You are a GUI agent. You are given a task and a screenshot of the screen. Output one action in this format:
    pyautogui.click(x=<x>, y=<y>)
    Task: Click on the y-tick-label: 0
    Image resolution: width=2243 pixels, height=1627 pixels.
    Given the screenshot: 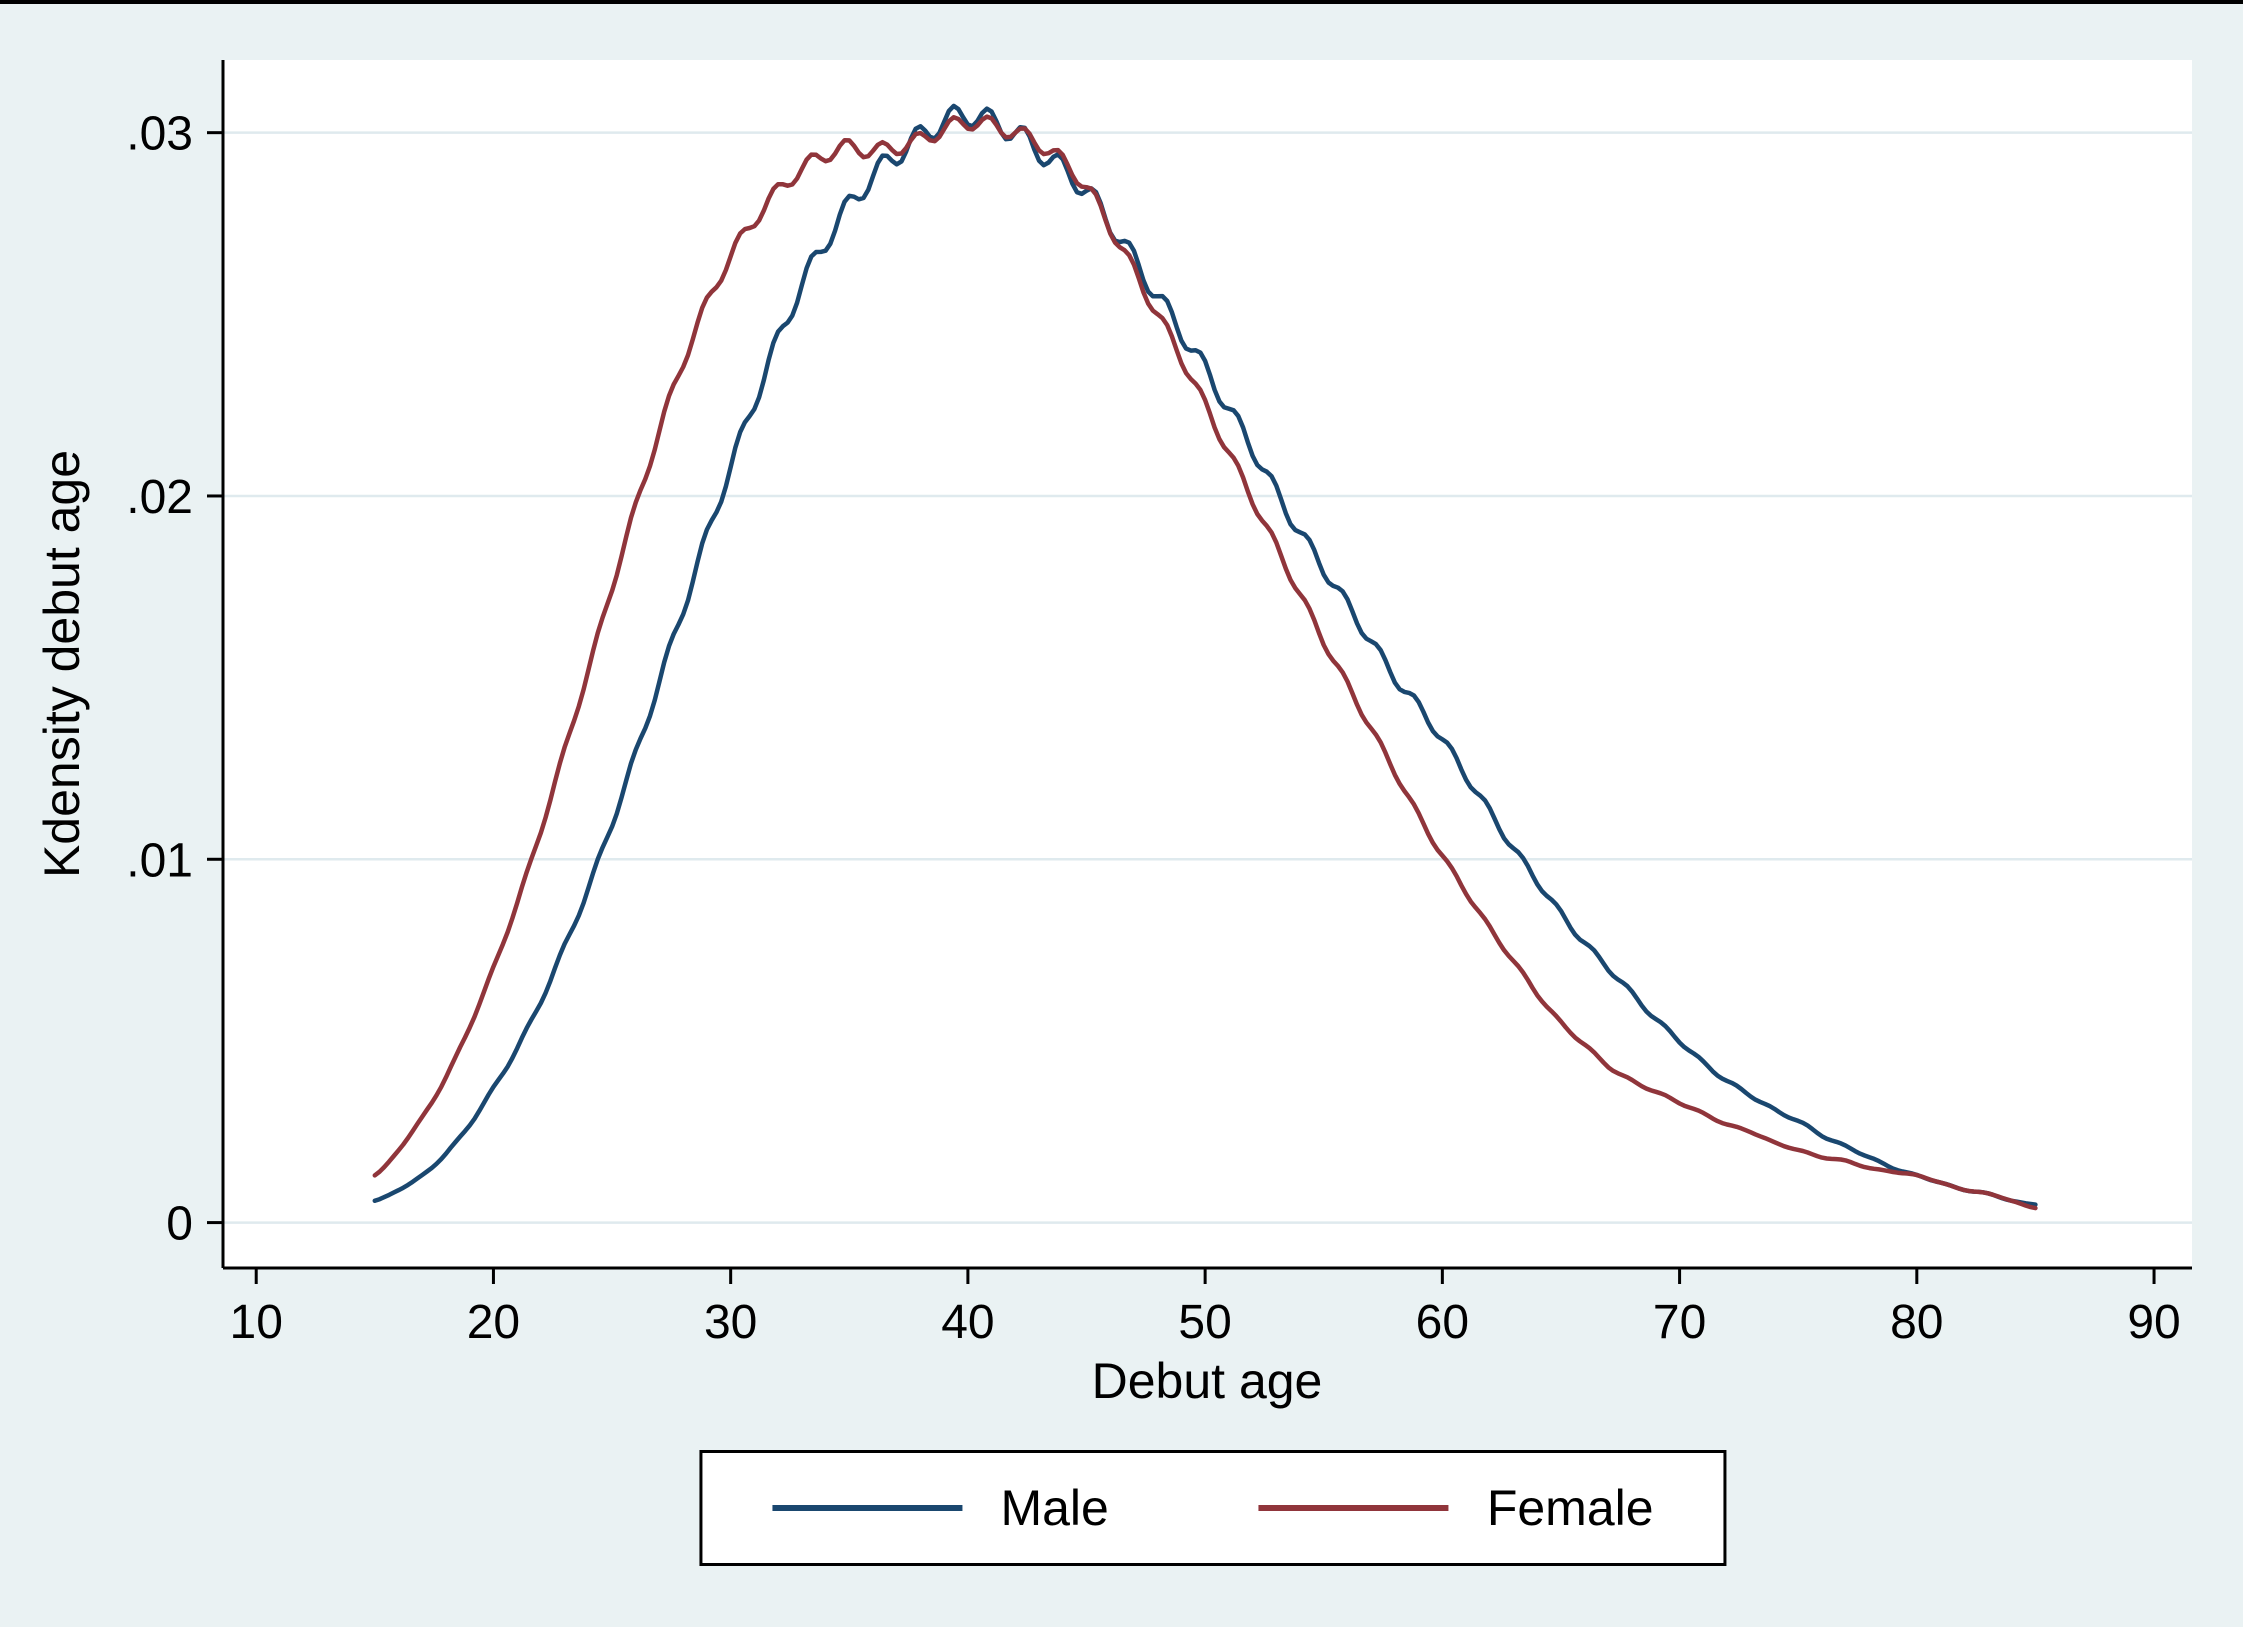 What is the action you would take?
    pyautogui.click(x=179, y=1224)
    